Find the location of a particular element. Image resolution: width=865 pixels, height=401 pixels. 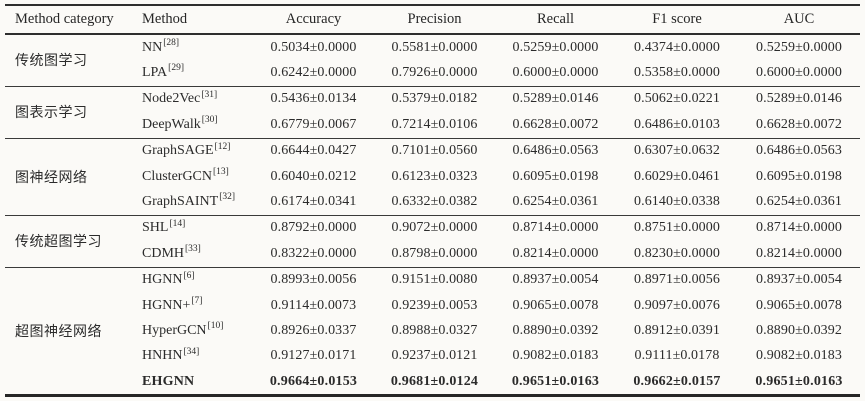

method-cell: ClusterGCN[13] is located at coordinates (195, 176).